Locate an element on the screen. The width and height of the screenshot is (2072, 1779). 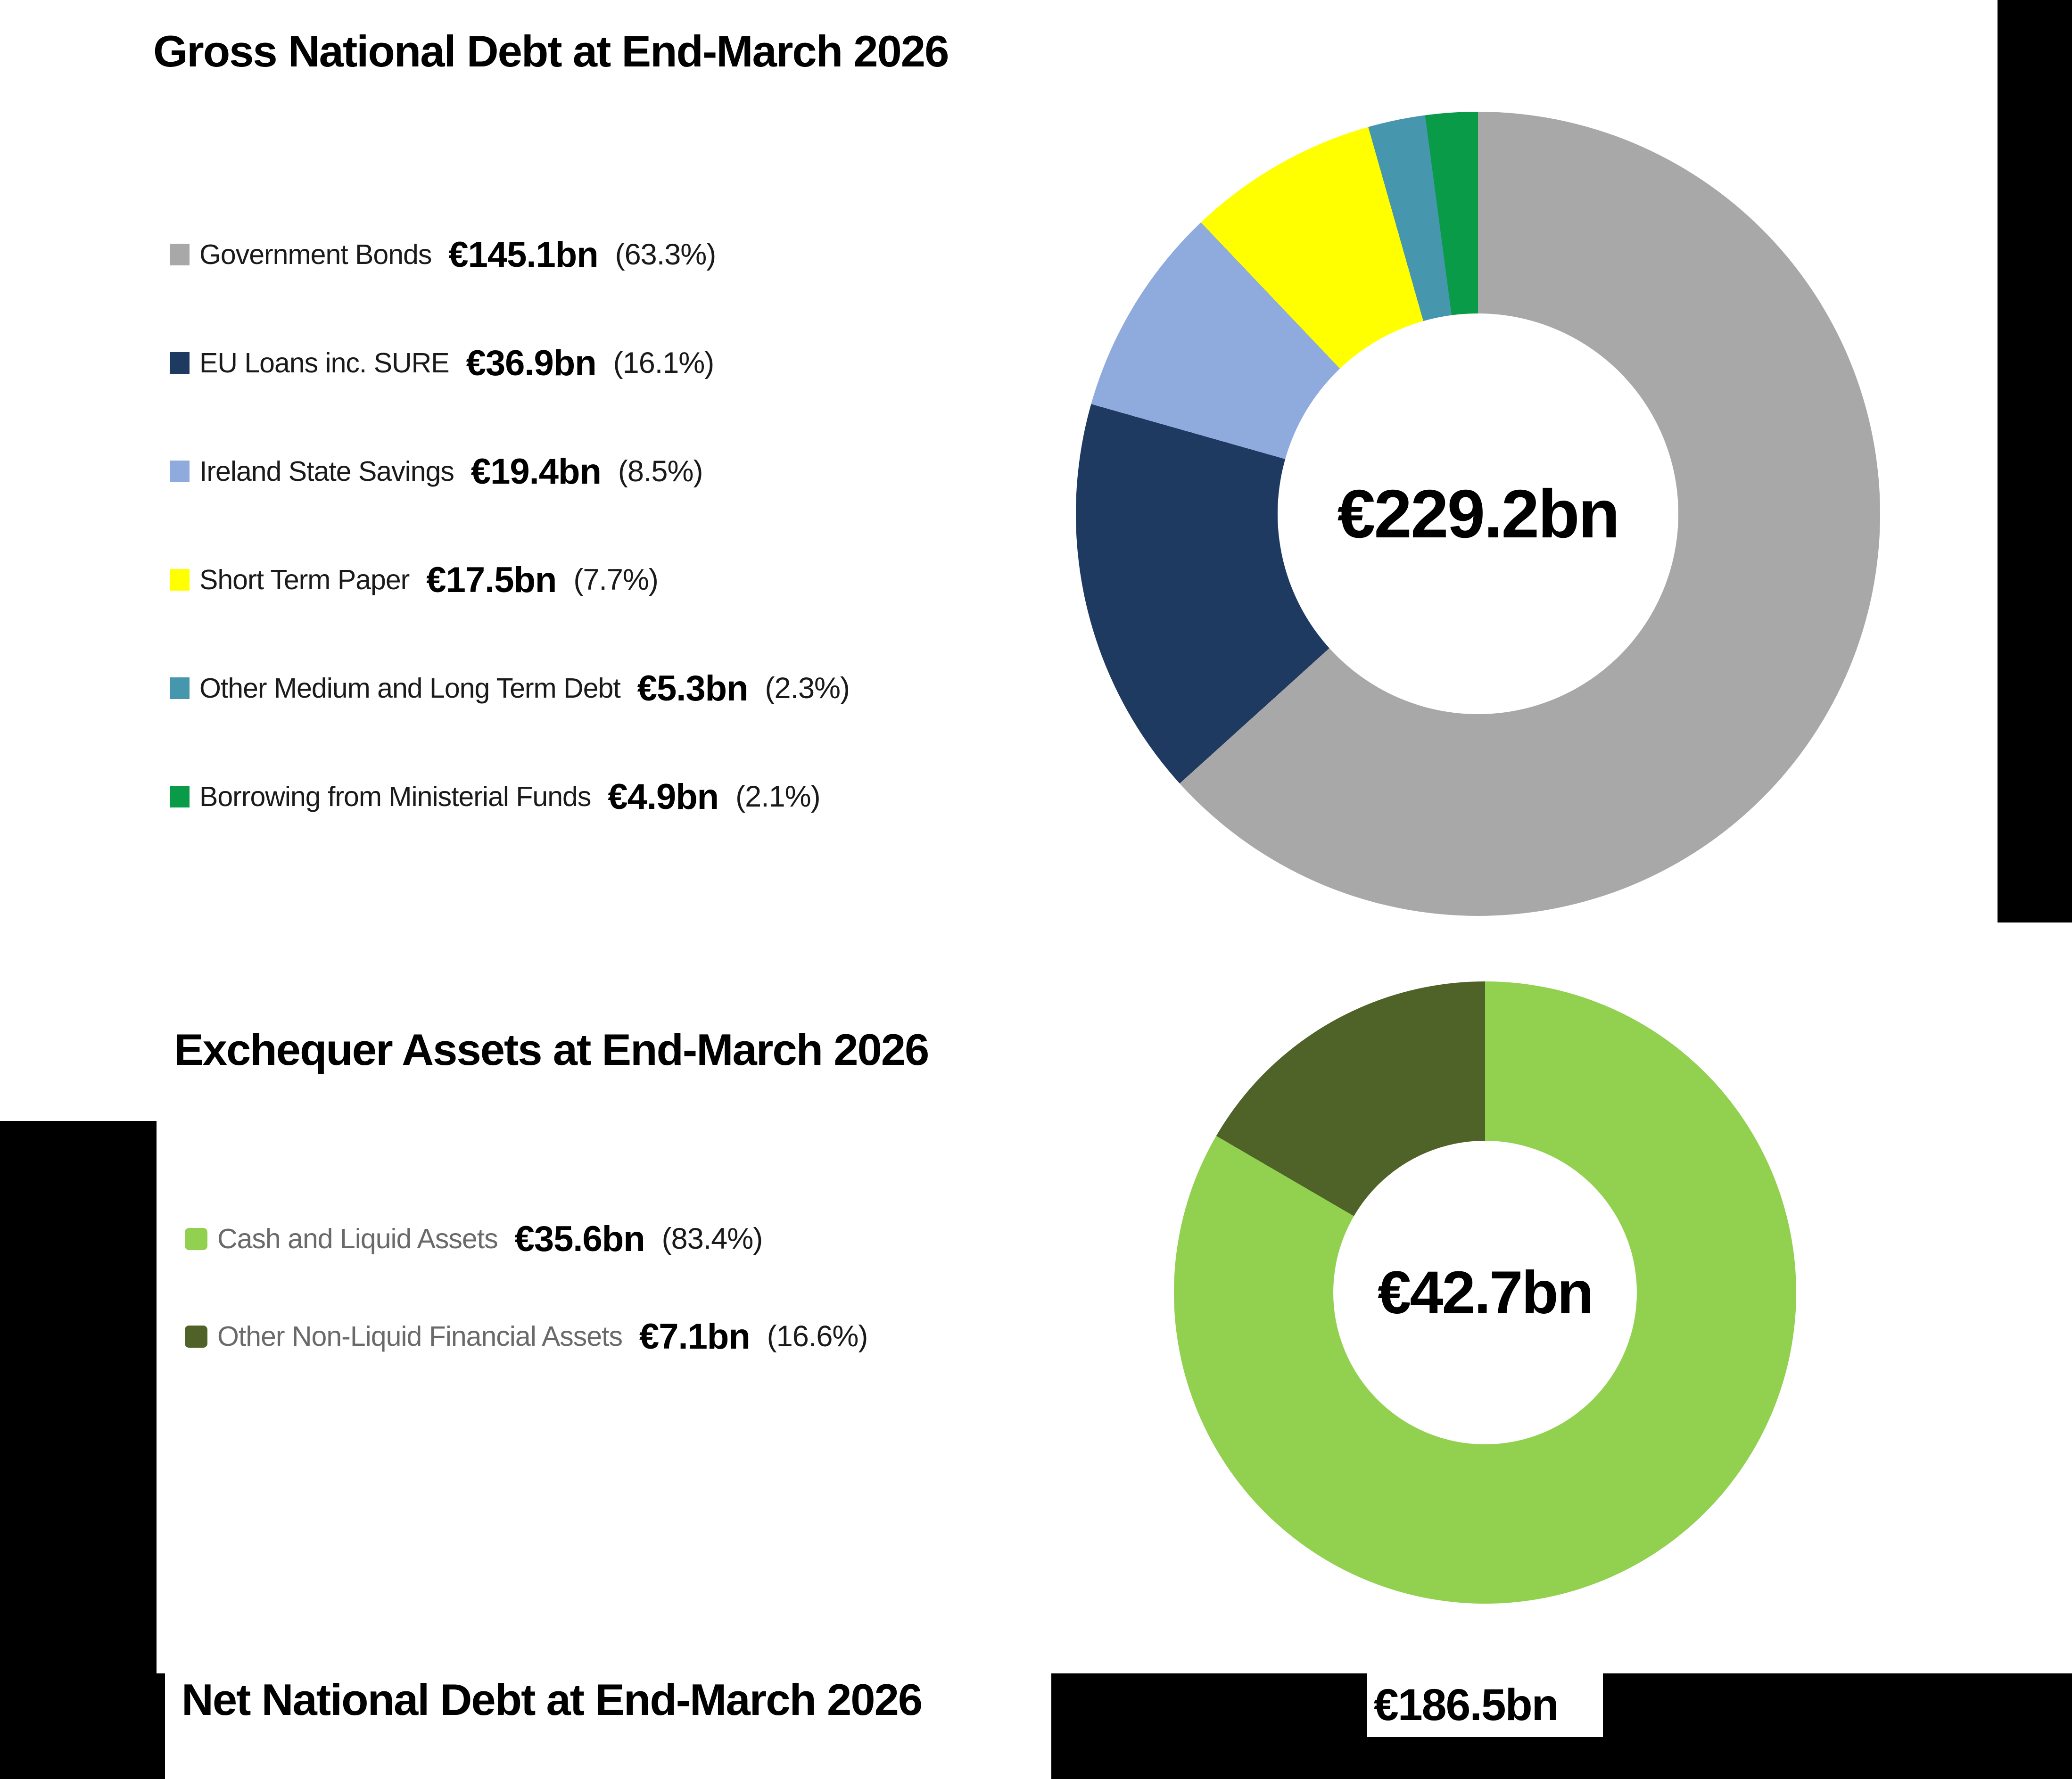
legend-percent: (2.3%) is located at coordinates (807, 689).